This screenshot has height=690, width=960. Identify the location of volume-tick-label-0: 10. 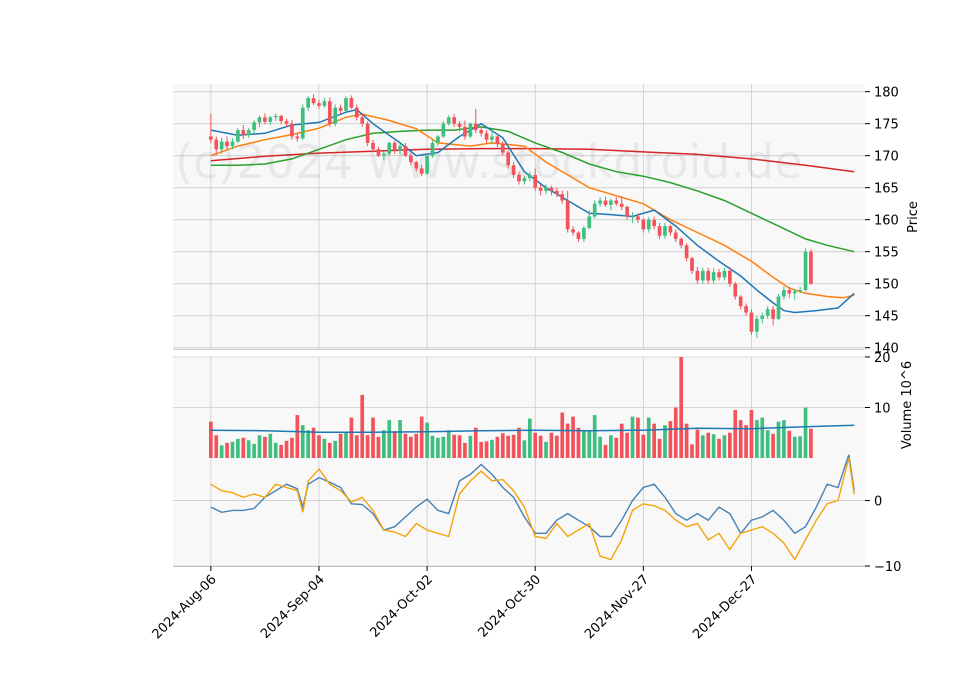
(882, 409).